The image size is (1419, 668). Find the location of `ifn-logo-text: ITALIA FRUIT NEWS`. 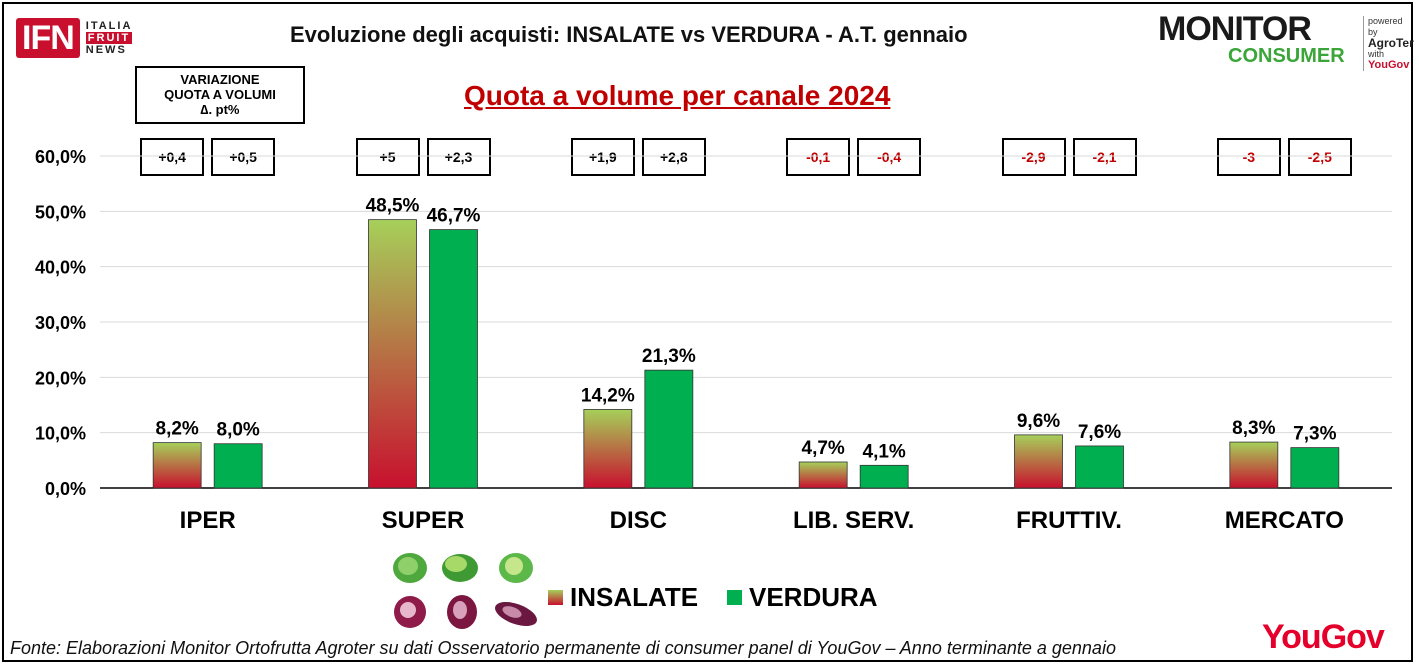

ifn-logo-text: ITALIA FRUIT NEWS is located at coordinates (109, 38).